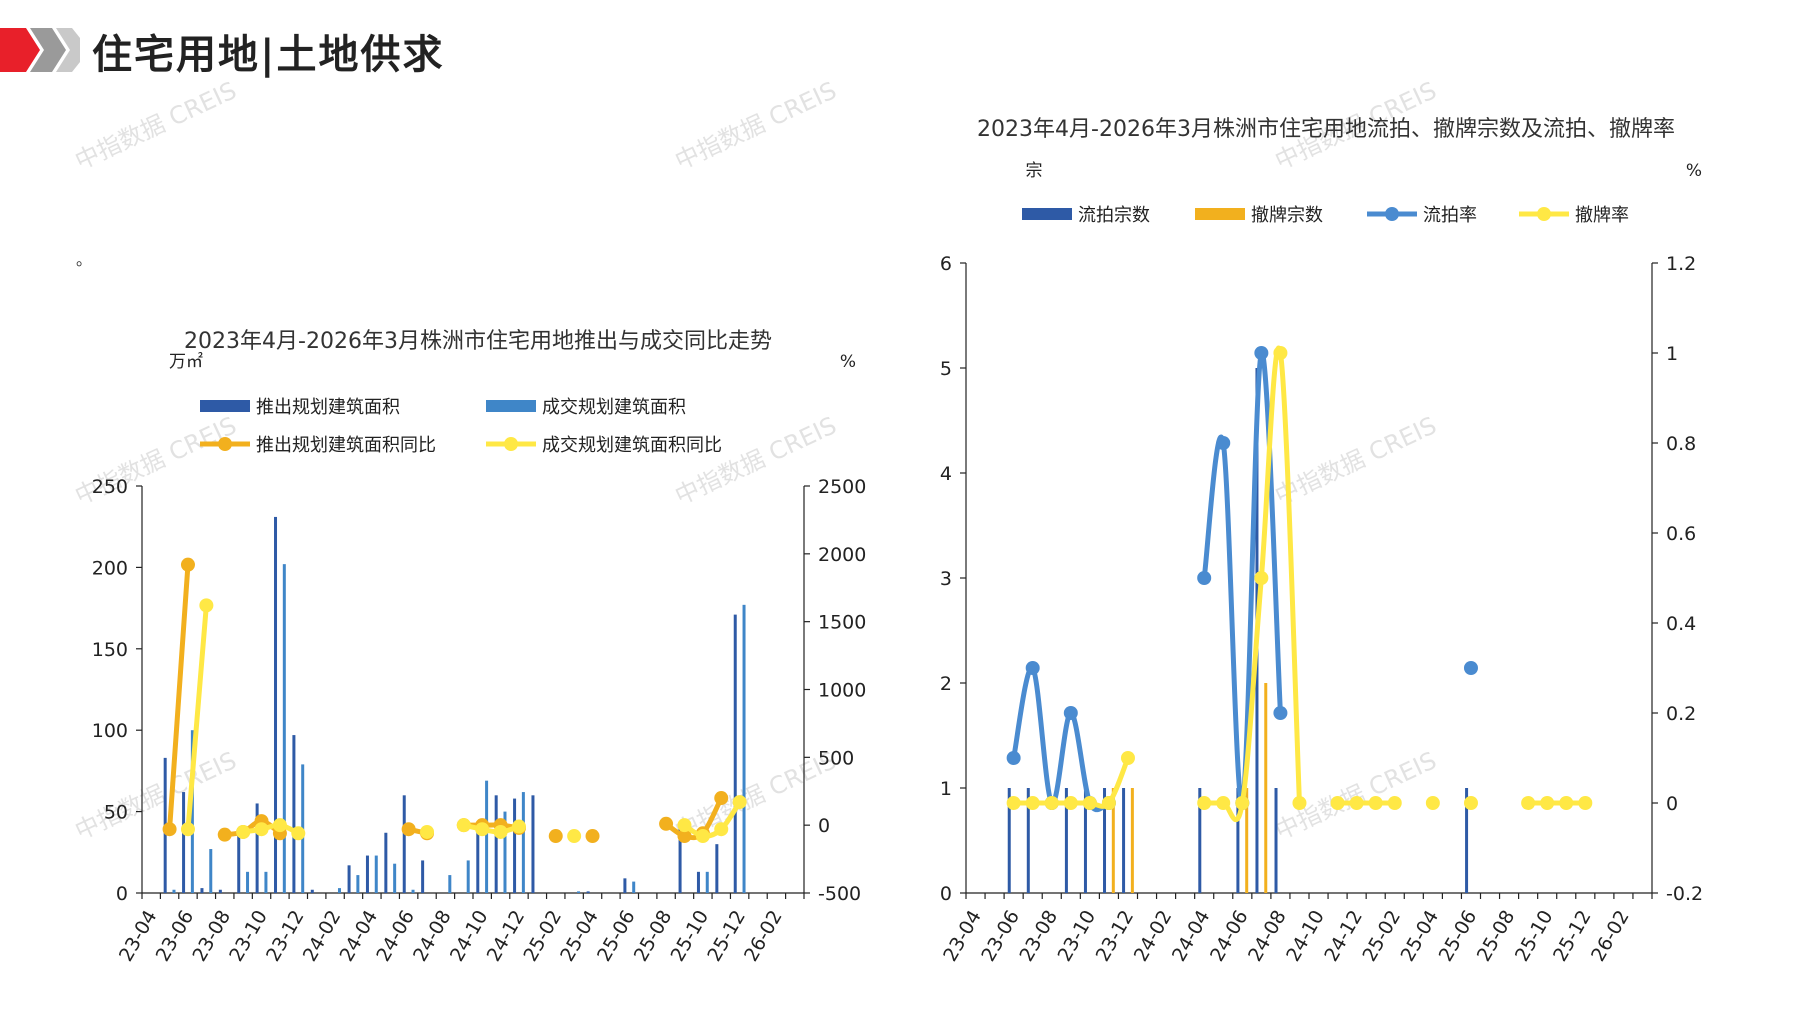 The width and height of the screenshot is (1797, 1010). Describe the element at coordinates (40, 50) in the screenshot. I see `brand-logo-icon` at that location.